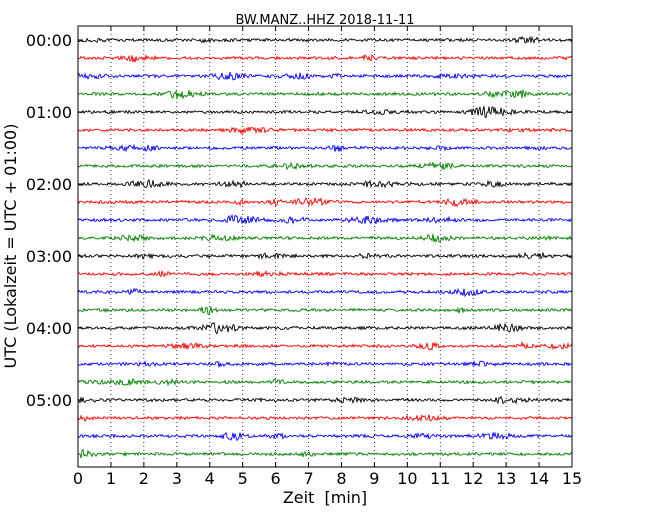 This screenshot has height=520, width=650. What do you see at coordinates (177, 478) in the screenshot?
I see `x-tick-label: 3` at bounding box center [177, 478].